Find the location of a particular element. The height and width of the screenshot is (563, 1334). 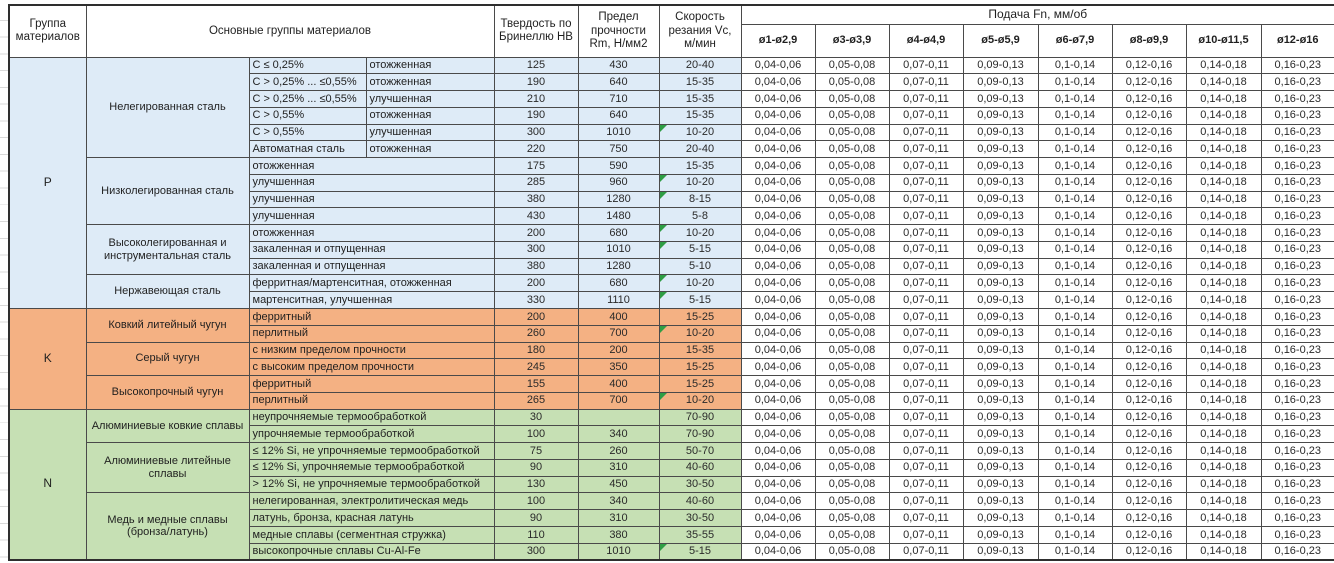

strength-rm-cell: 310 is located at coordinates (618, 467).